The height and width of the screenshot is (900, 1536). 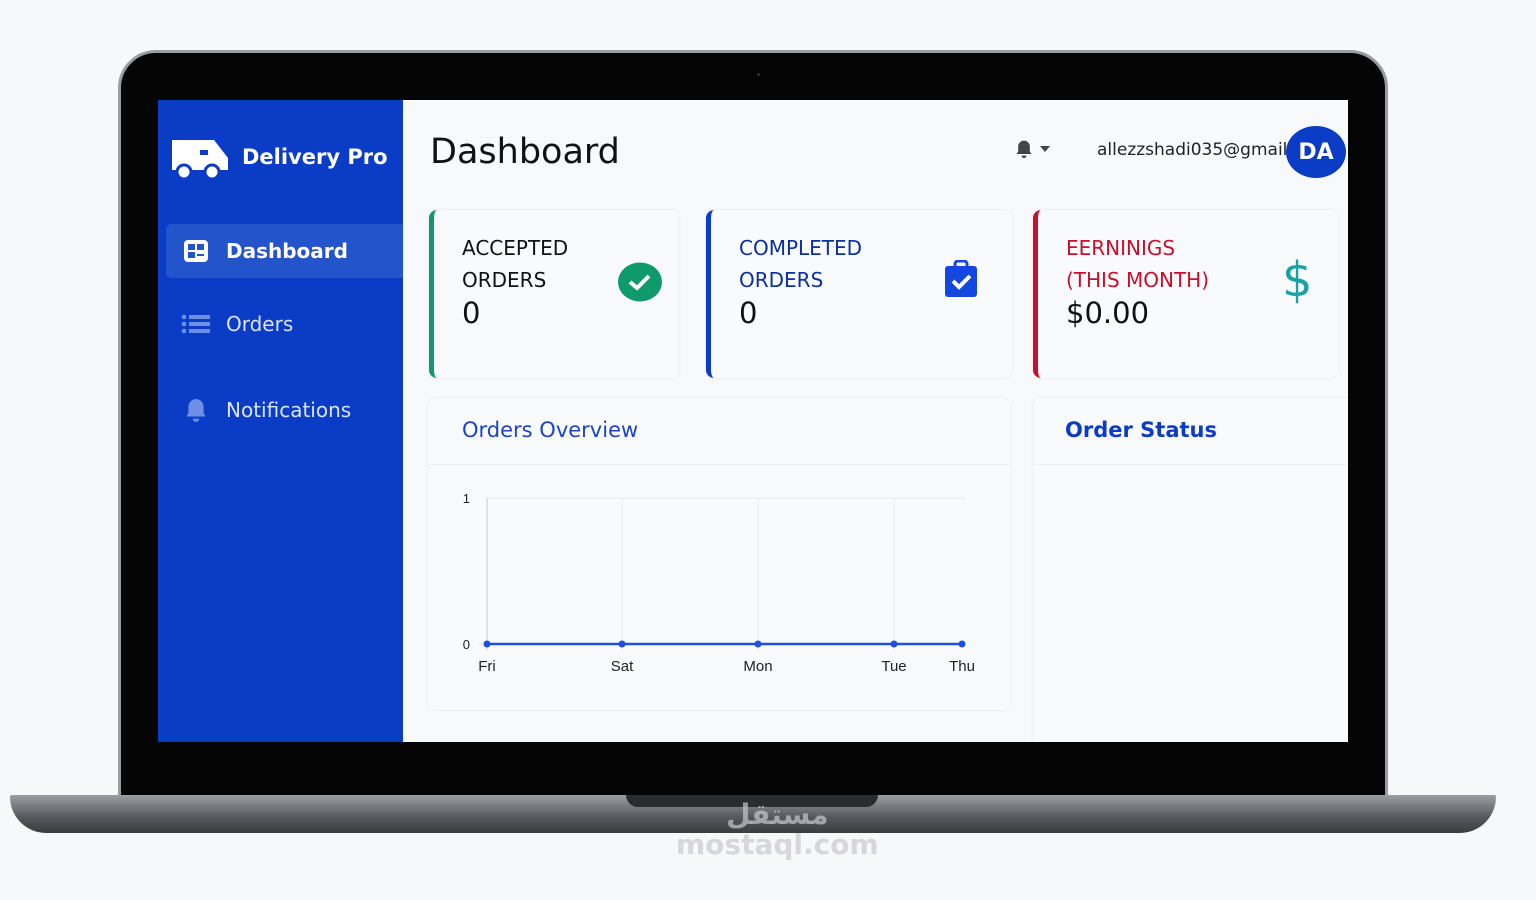 What do you see at coordinates (1192, 150) in the screenshot?
I see `user-email: allezzshadi035@gmail` at bounding box center [1192, 150].